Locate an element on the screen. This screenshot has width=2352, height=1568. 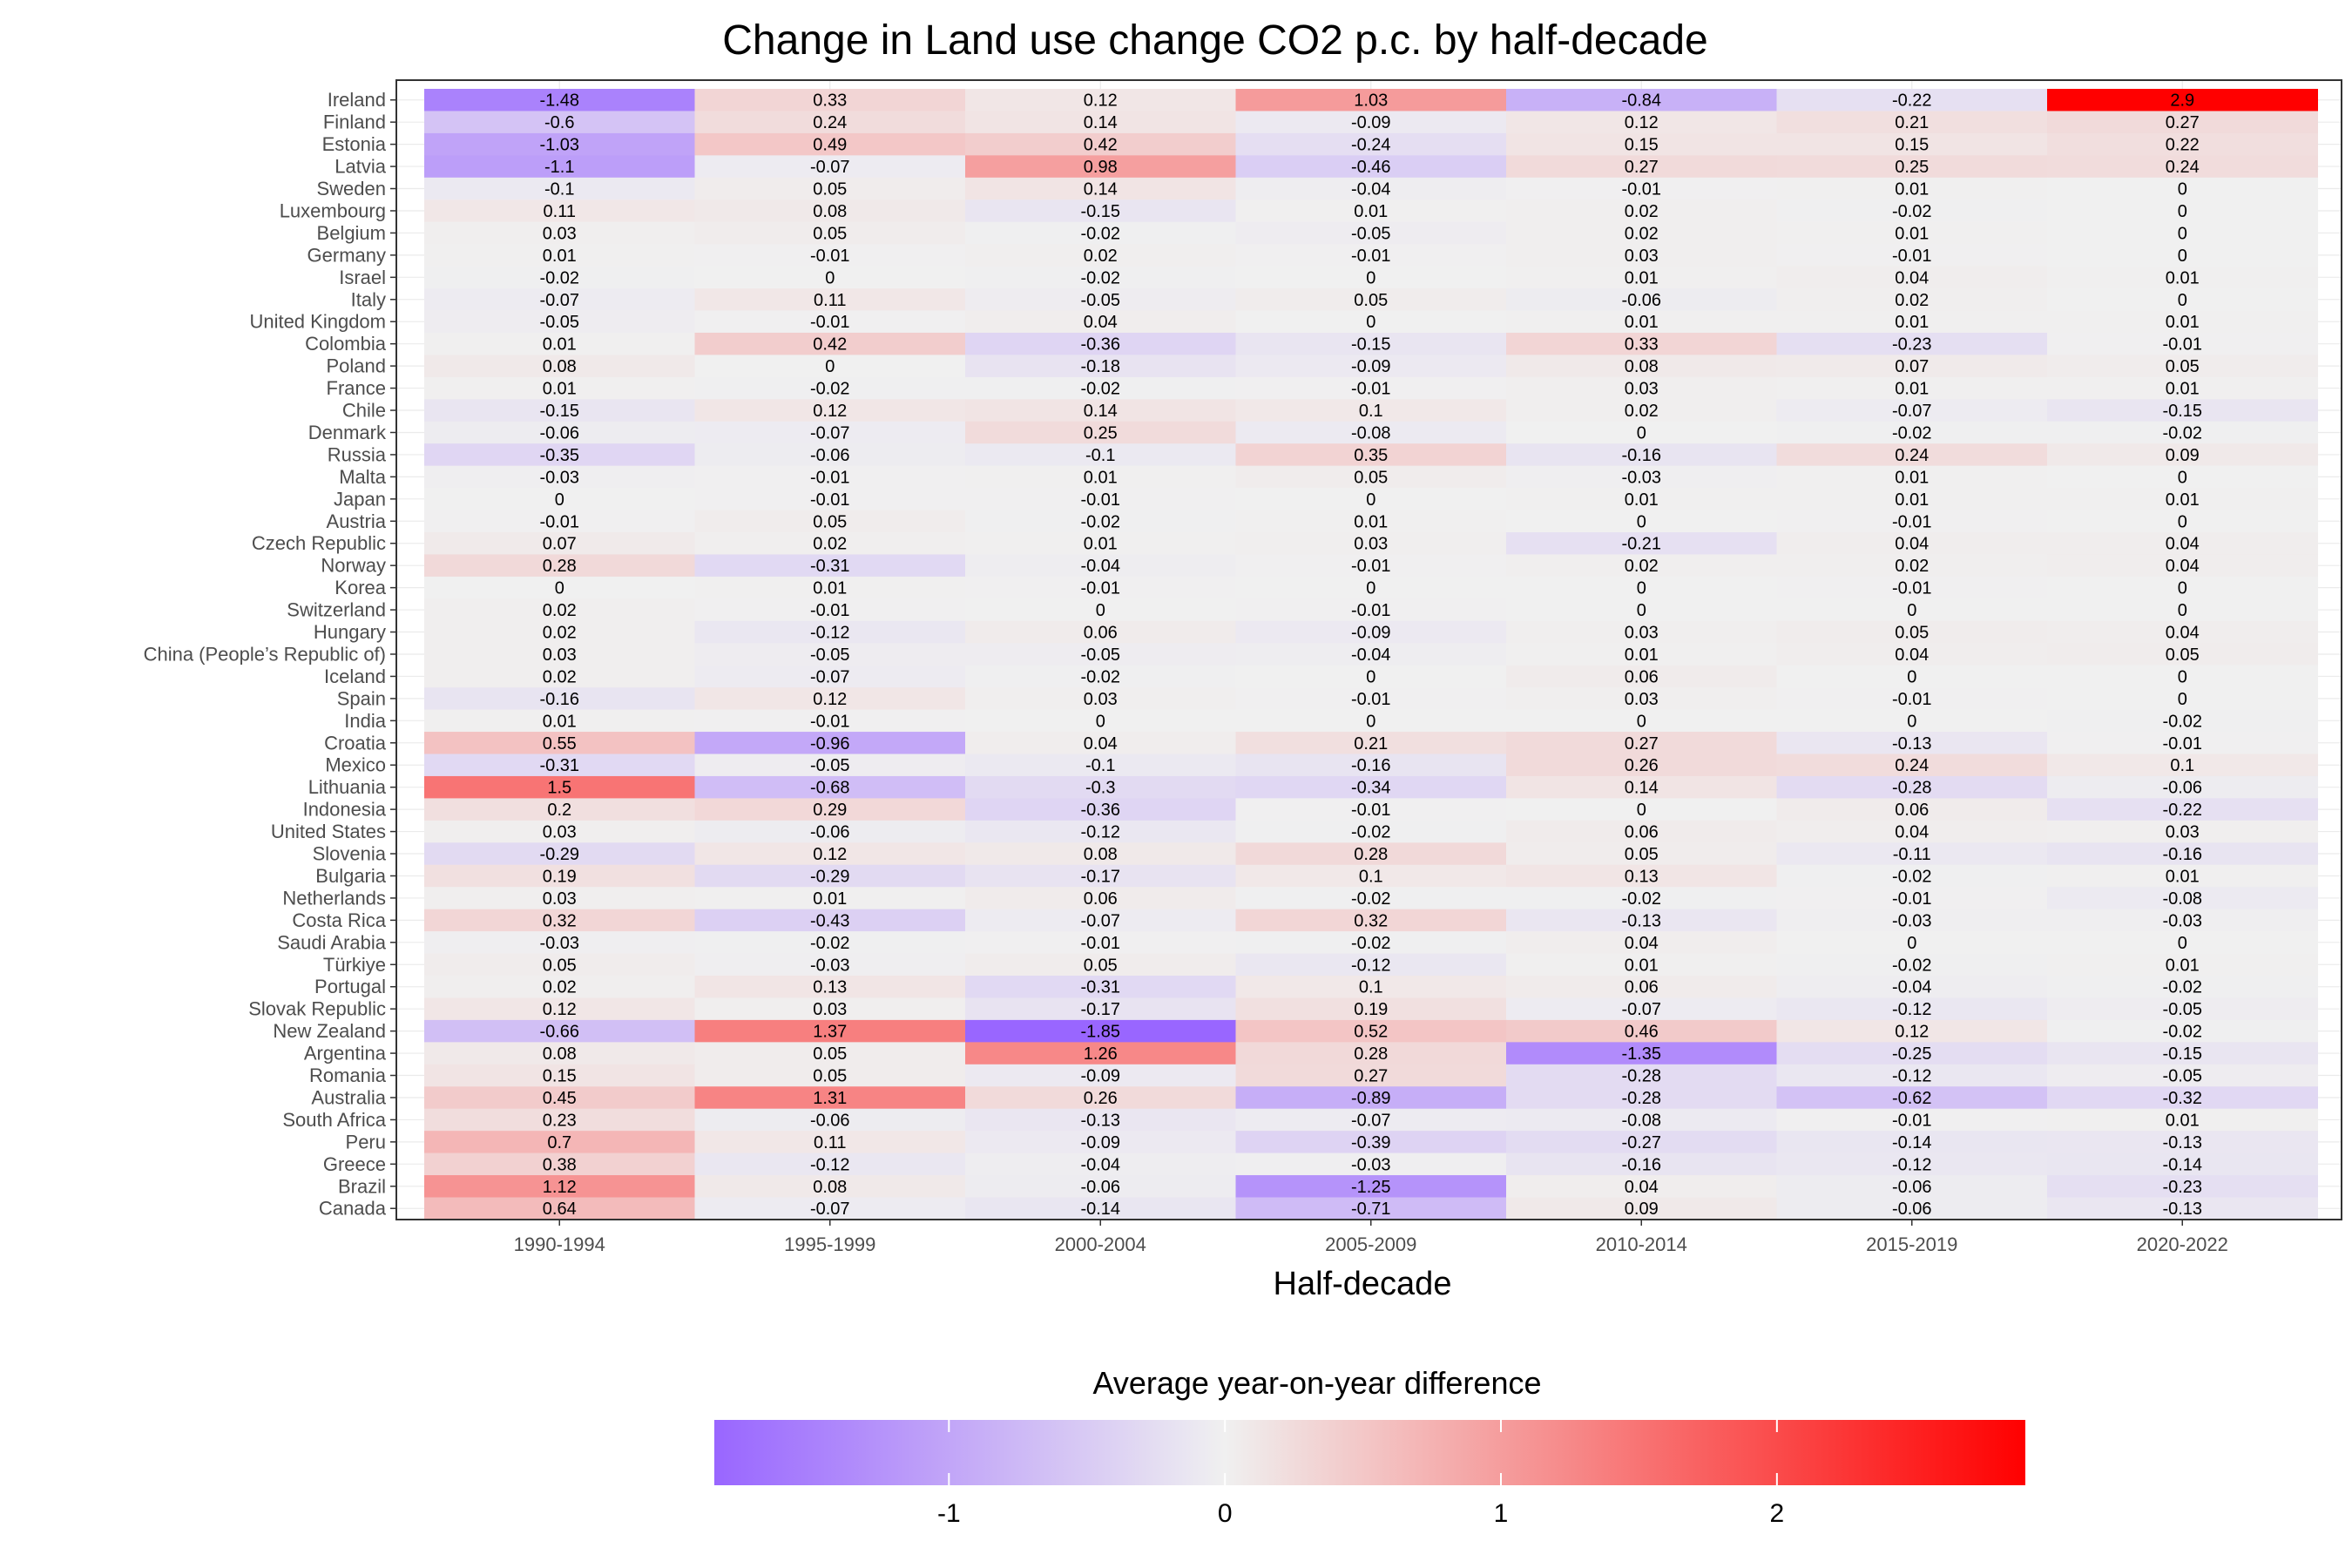
cell-value-label: 0.26 is located at coordinates (1642, 766).